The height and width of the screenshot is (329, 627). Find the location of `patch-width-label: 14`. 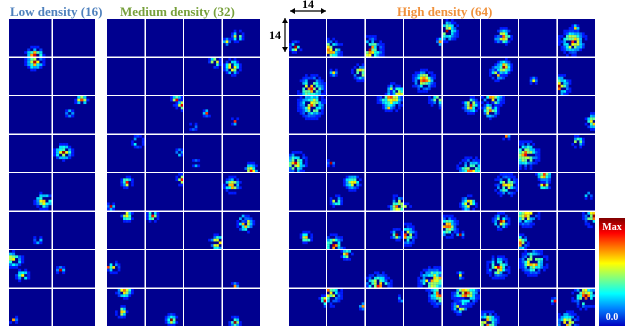

patch-width-label: 14 is located at coordinates (308, 5).